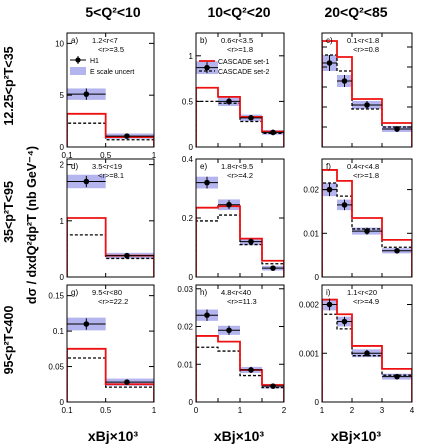 This screenshot has height=448, width=428. What do you see at coordinates (188, 159) in the screenshot?
I see `y-tick-label-5-3: 0.4` at bounding box center [188, 159].